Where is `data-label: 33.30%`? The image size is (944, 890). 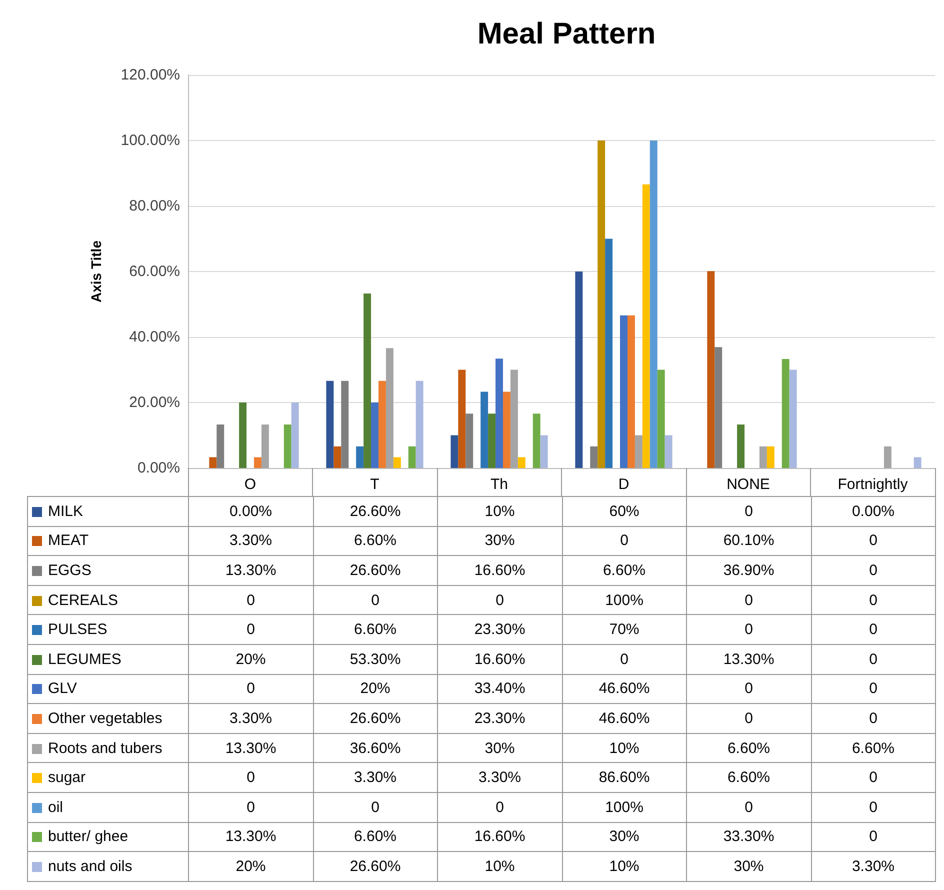 data-label: 33.30% is located at coordinates (748, 837).